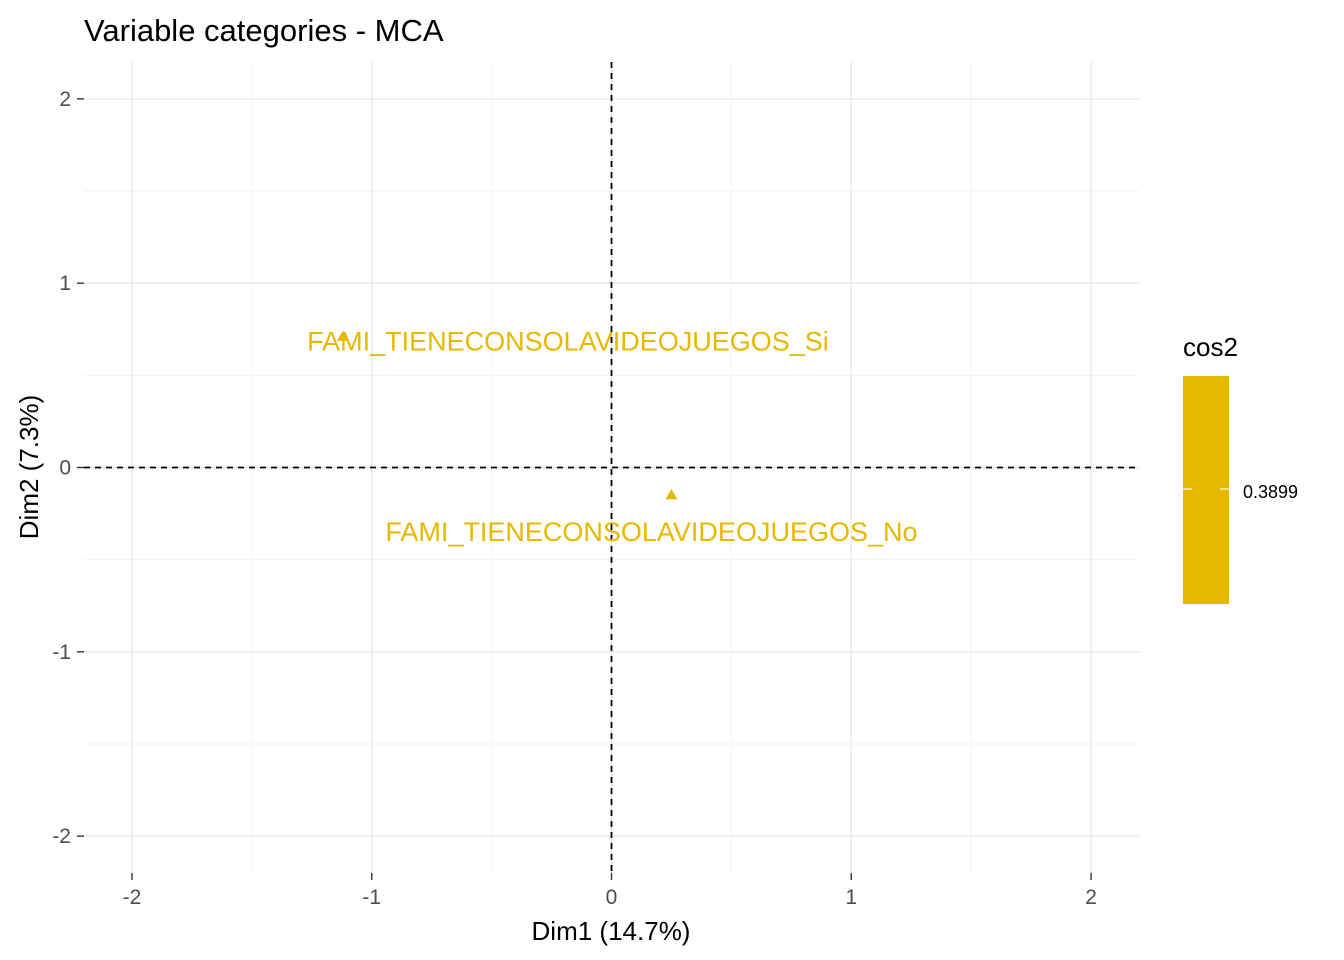 This screenshot has height=960, width=1344. Describe the element at coordinates (1091, 897) in the screenshot. I see `x-tick-label: 2` at that location.